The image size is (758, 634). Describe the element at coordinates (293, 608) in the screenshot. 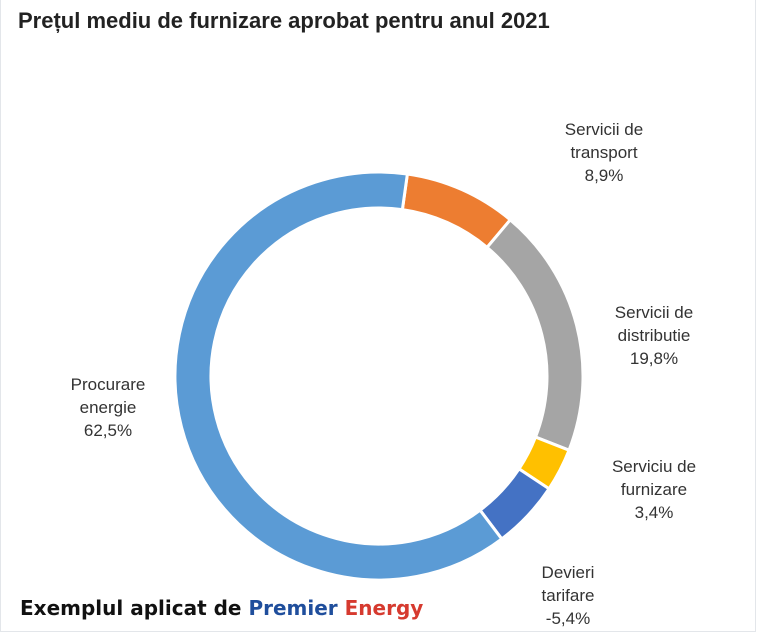

I see `brand-premier: Premier` at that location.